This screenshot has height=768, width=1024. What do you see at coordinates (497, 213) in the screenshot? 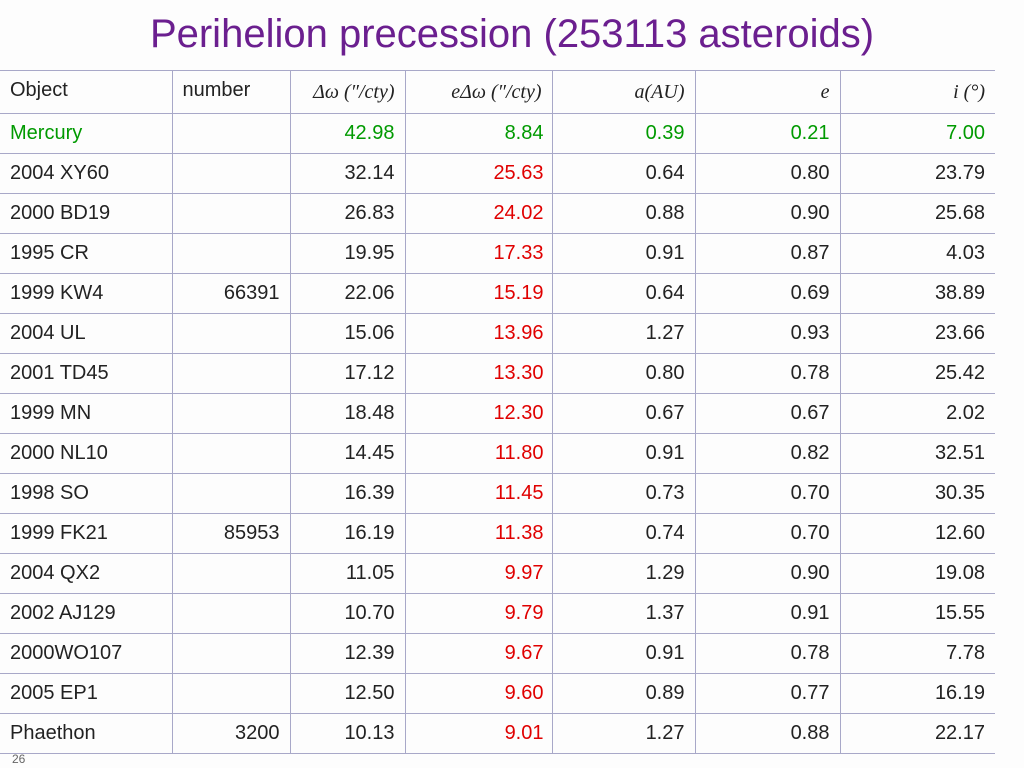
I see `table-row: 2000 BD19 26.83 24.02 0.88 0.90 25.68` at bounding box center [497, 213].